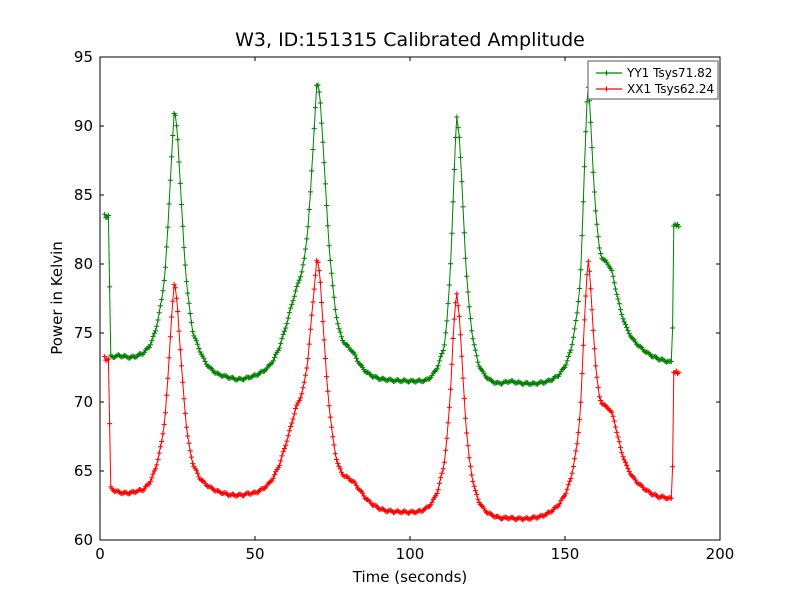 The height and width of the screenshot is (600, 800). I want to click on x-tick-label: 0, so click(100, 554).